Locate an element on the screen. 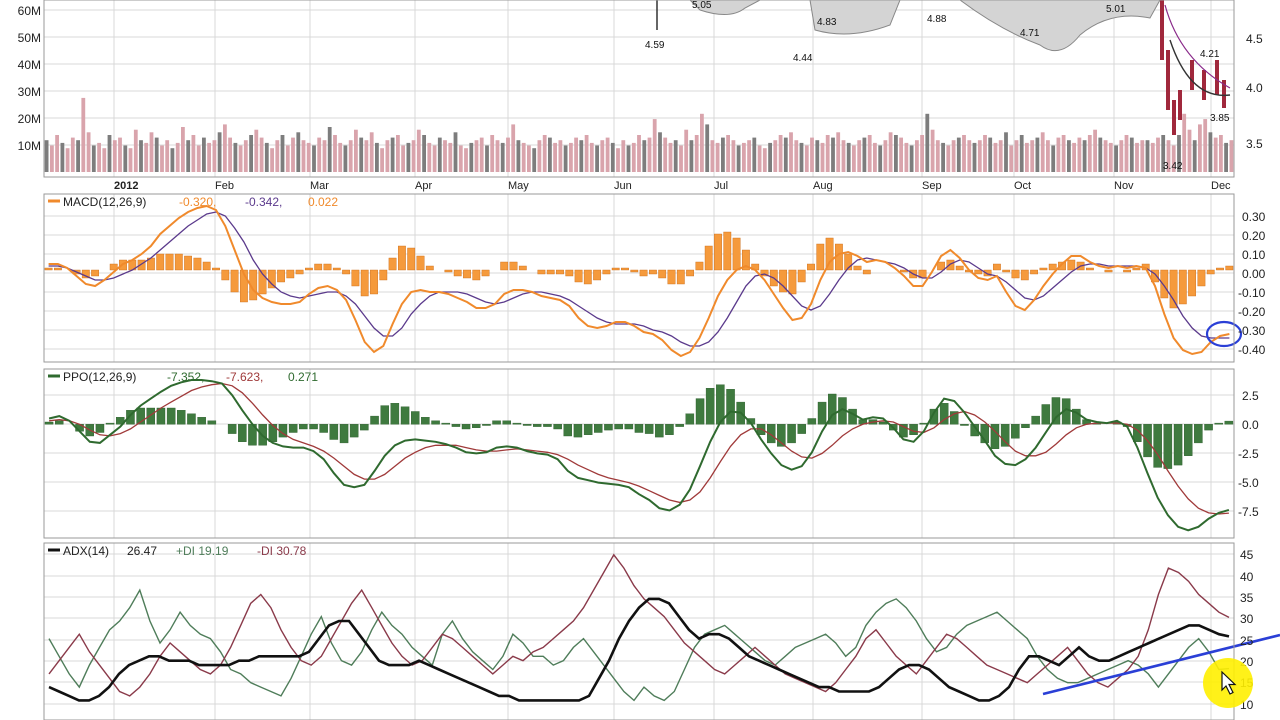 The width and height of the screenshot is (1280, 720). price-label: 4.21 is located at coordinates (1210, 54).